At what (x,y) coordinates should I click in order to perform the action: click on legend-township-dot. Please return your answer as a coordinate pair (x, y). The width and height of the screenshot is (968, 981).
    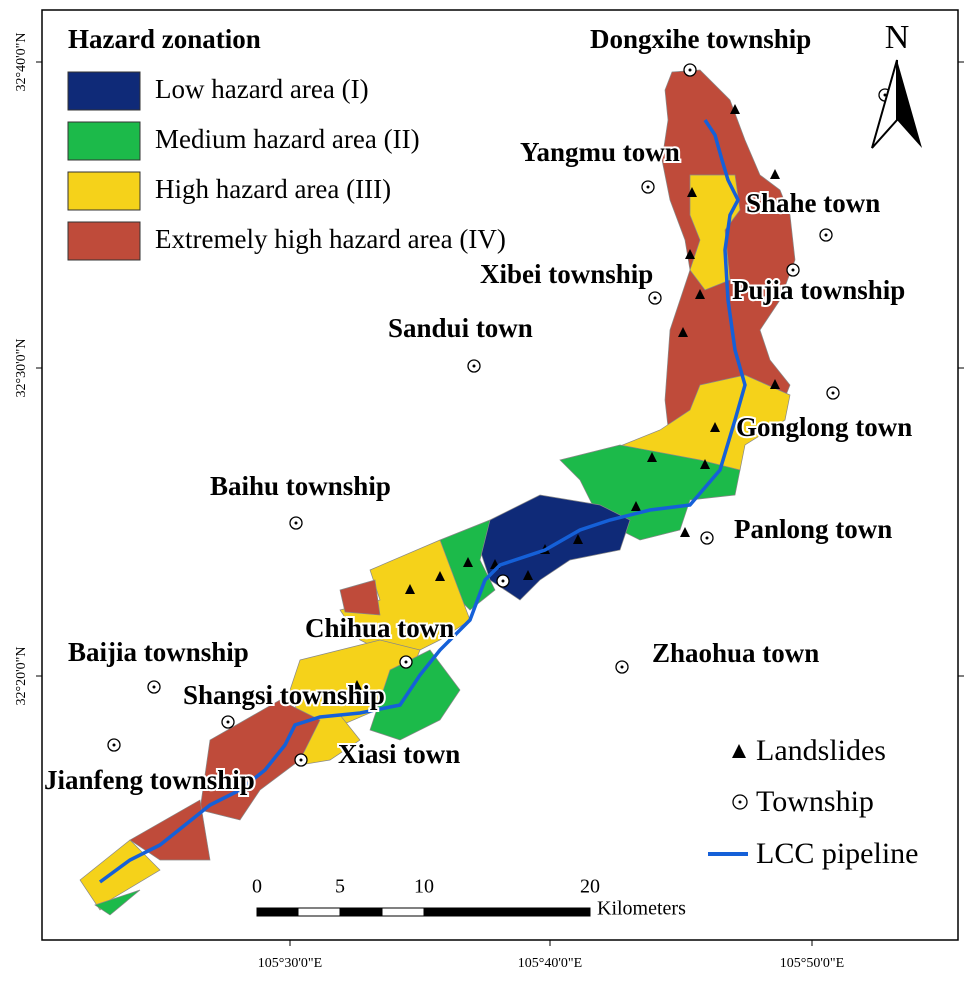
    Looking at the image, I should click on (740, 802).